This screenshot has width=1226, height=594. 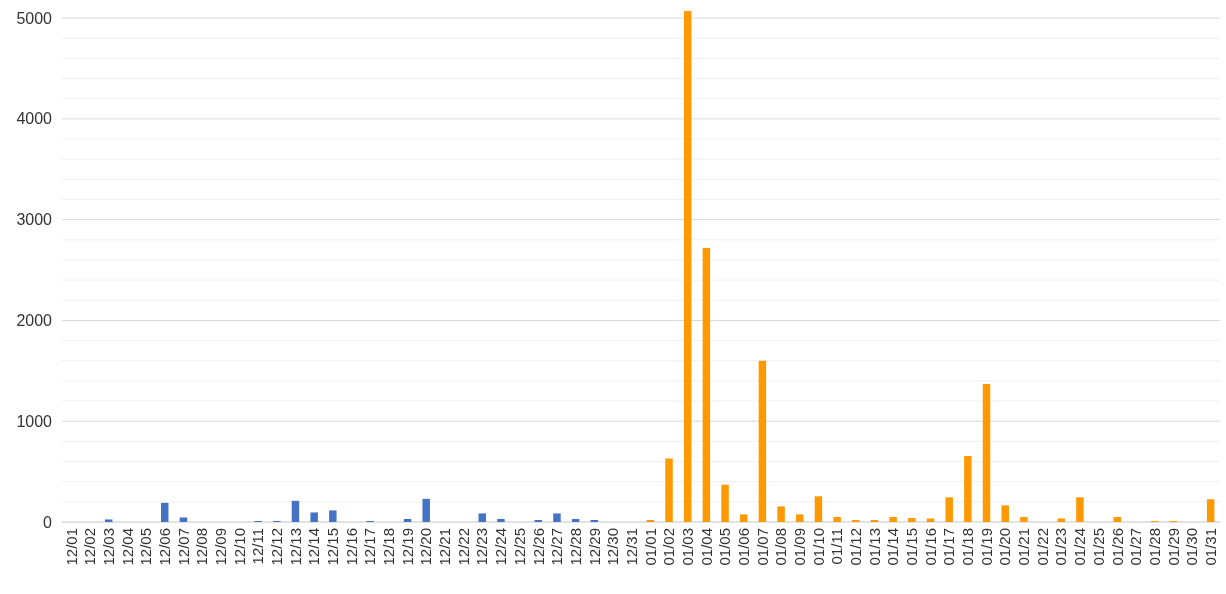 I want to click on x-tick-label: 01/01, so click(x=650, y=547).